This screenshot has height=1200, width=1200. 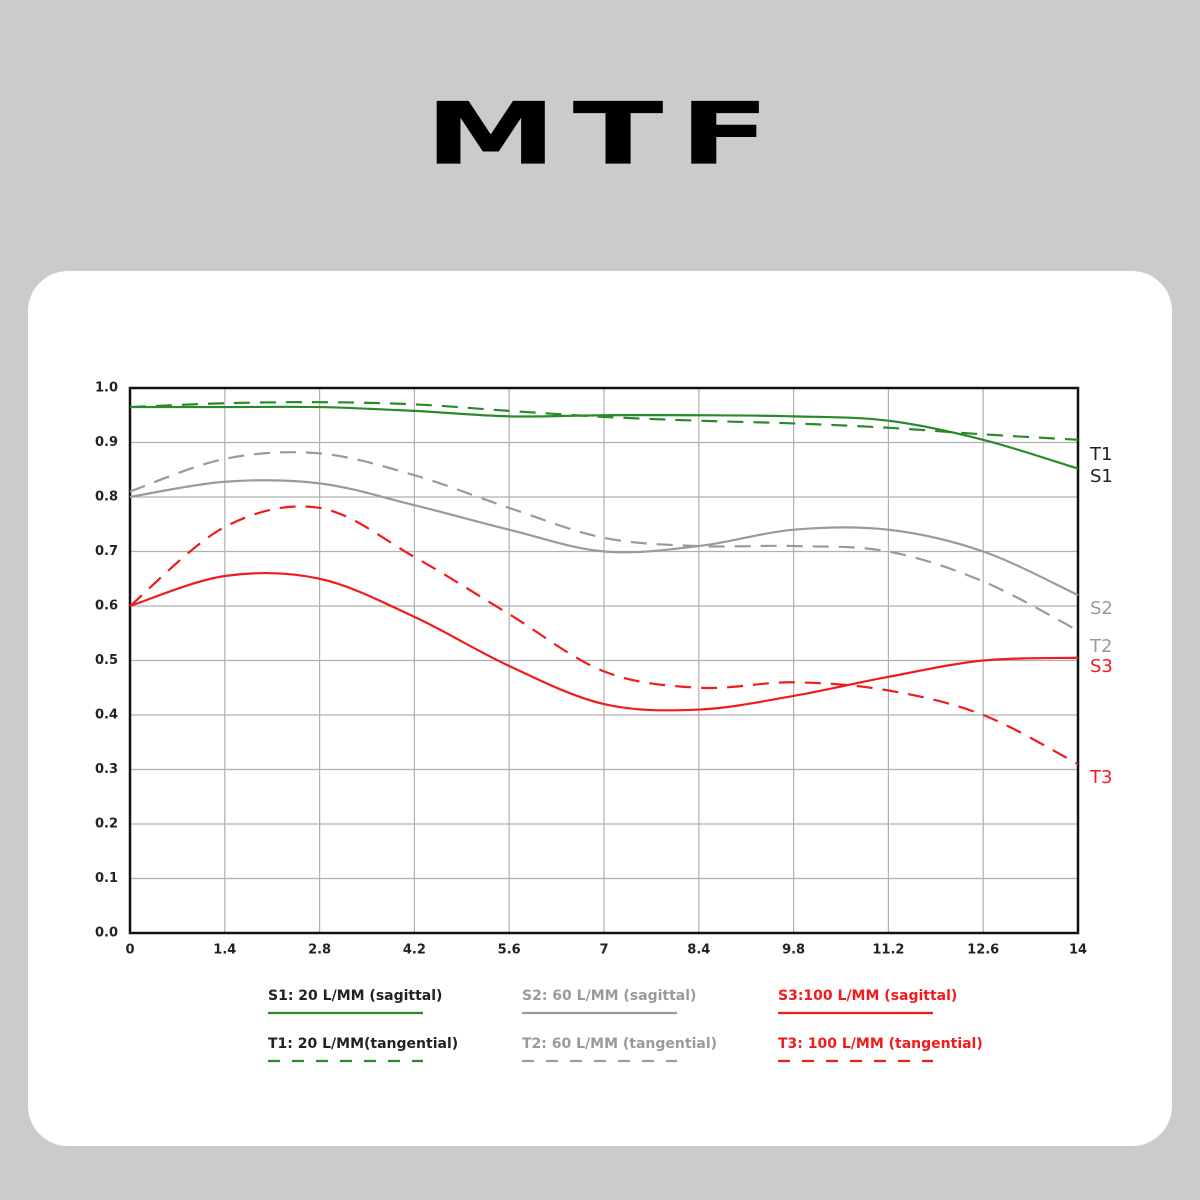 What do you see at coordinates (793, 950) in the screenshot?
I see `x-tick-label: 9.8` at bounding box center [793, 950].